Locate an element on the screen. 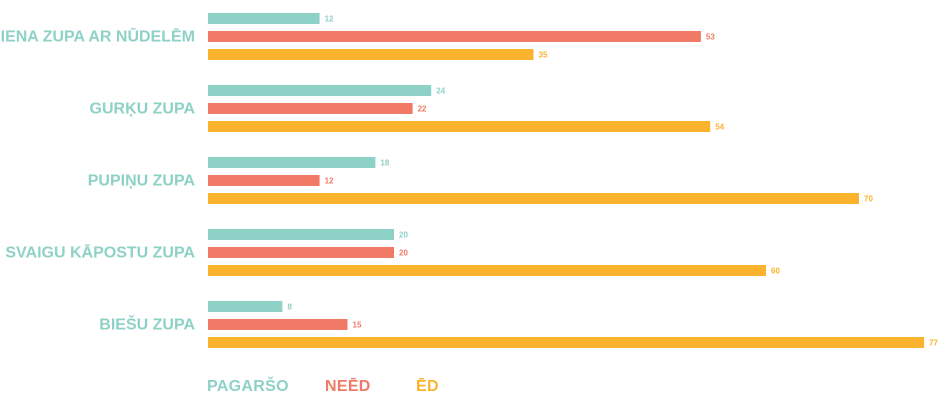 This screenshot has width=948, height=403. value-label-biesu-zupa-need: 15 is located at coordinates (357, 325).